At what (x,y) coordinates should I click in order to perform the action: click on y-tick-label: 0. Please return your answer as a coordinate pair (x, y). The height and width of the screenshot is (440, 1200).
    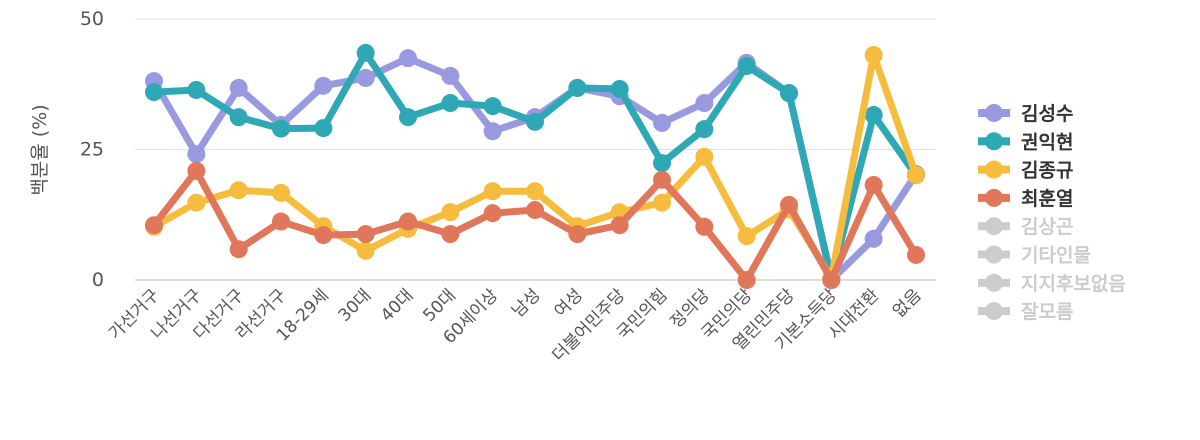
    Looking at the image, I should click on (98, 280).